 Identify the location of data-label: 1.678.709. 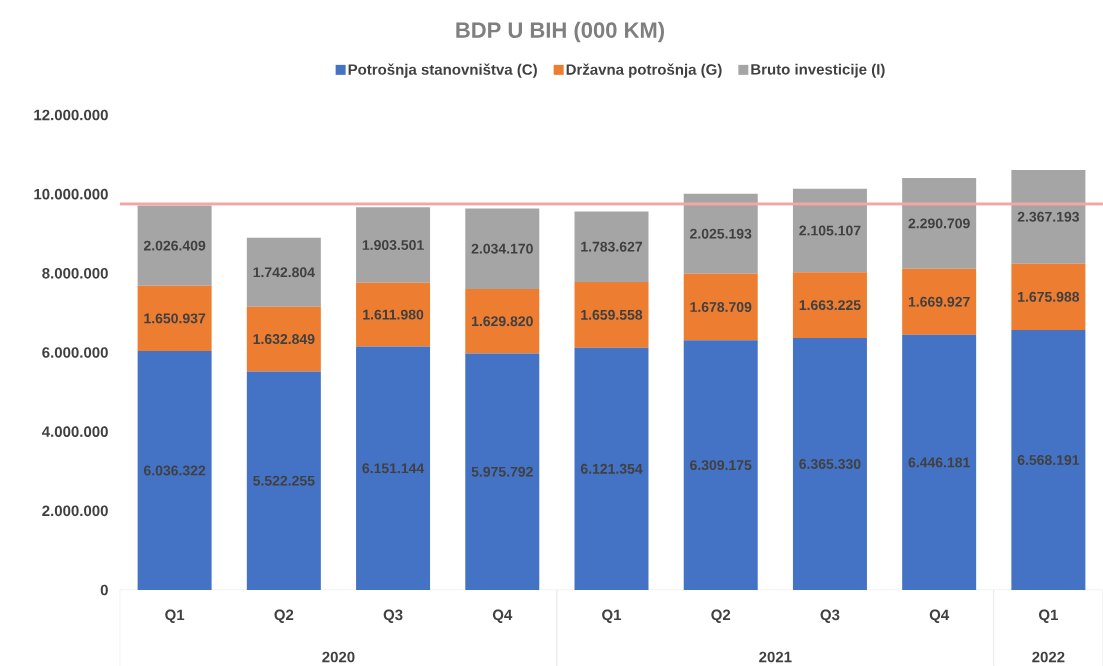
(721, 307).